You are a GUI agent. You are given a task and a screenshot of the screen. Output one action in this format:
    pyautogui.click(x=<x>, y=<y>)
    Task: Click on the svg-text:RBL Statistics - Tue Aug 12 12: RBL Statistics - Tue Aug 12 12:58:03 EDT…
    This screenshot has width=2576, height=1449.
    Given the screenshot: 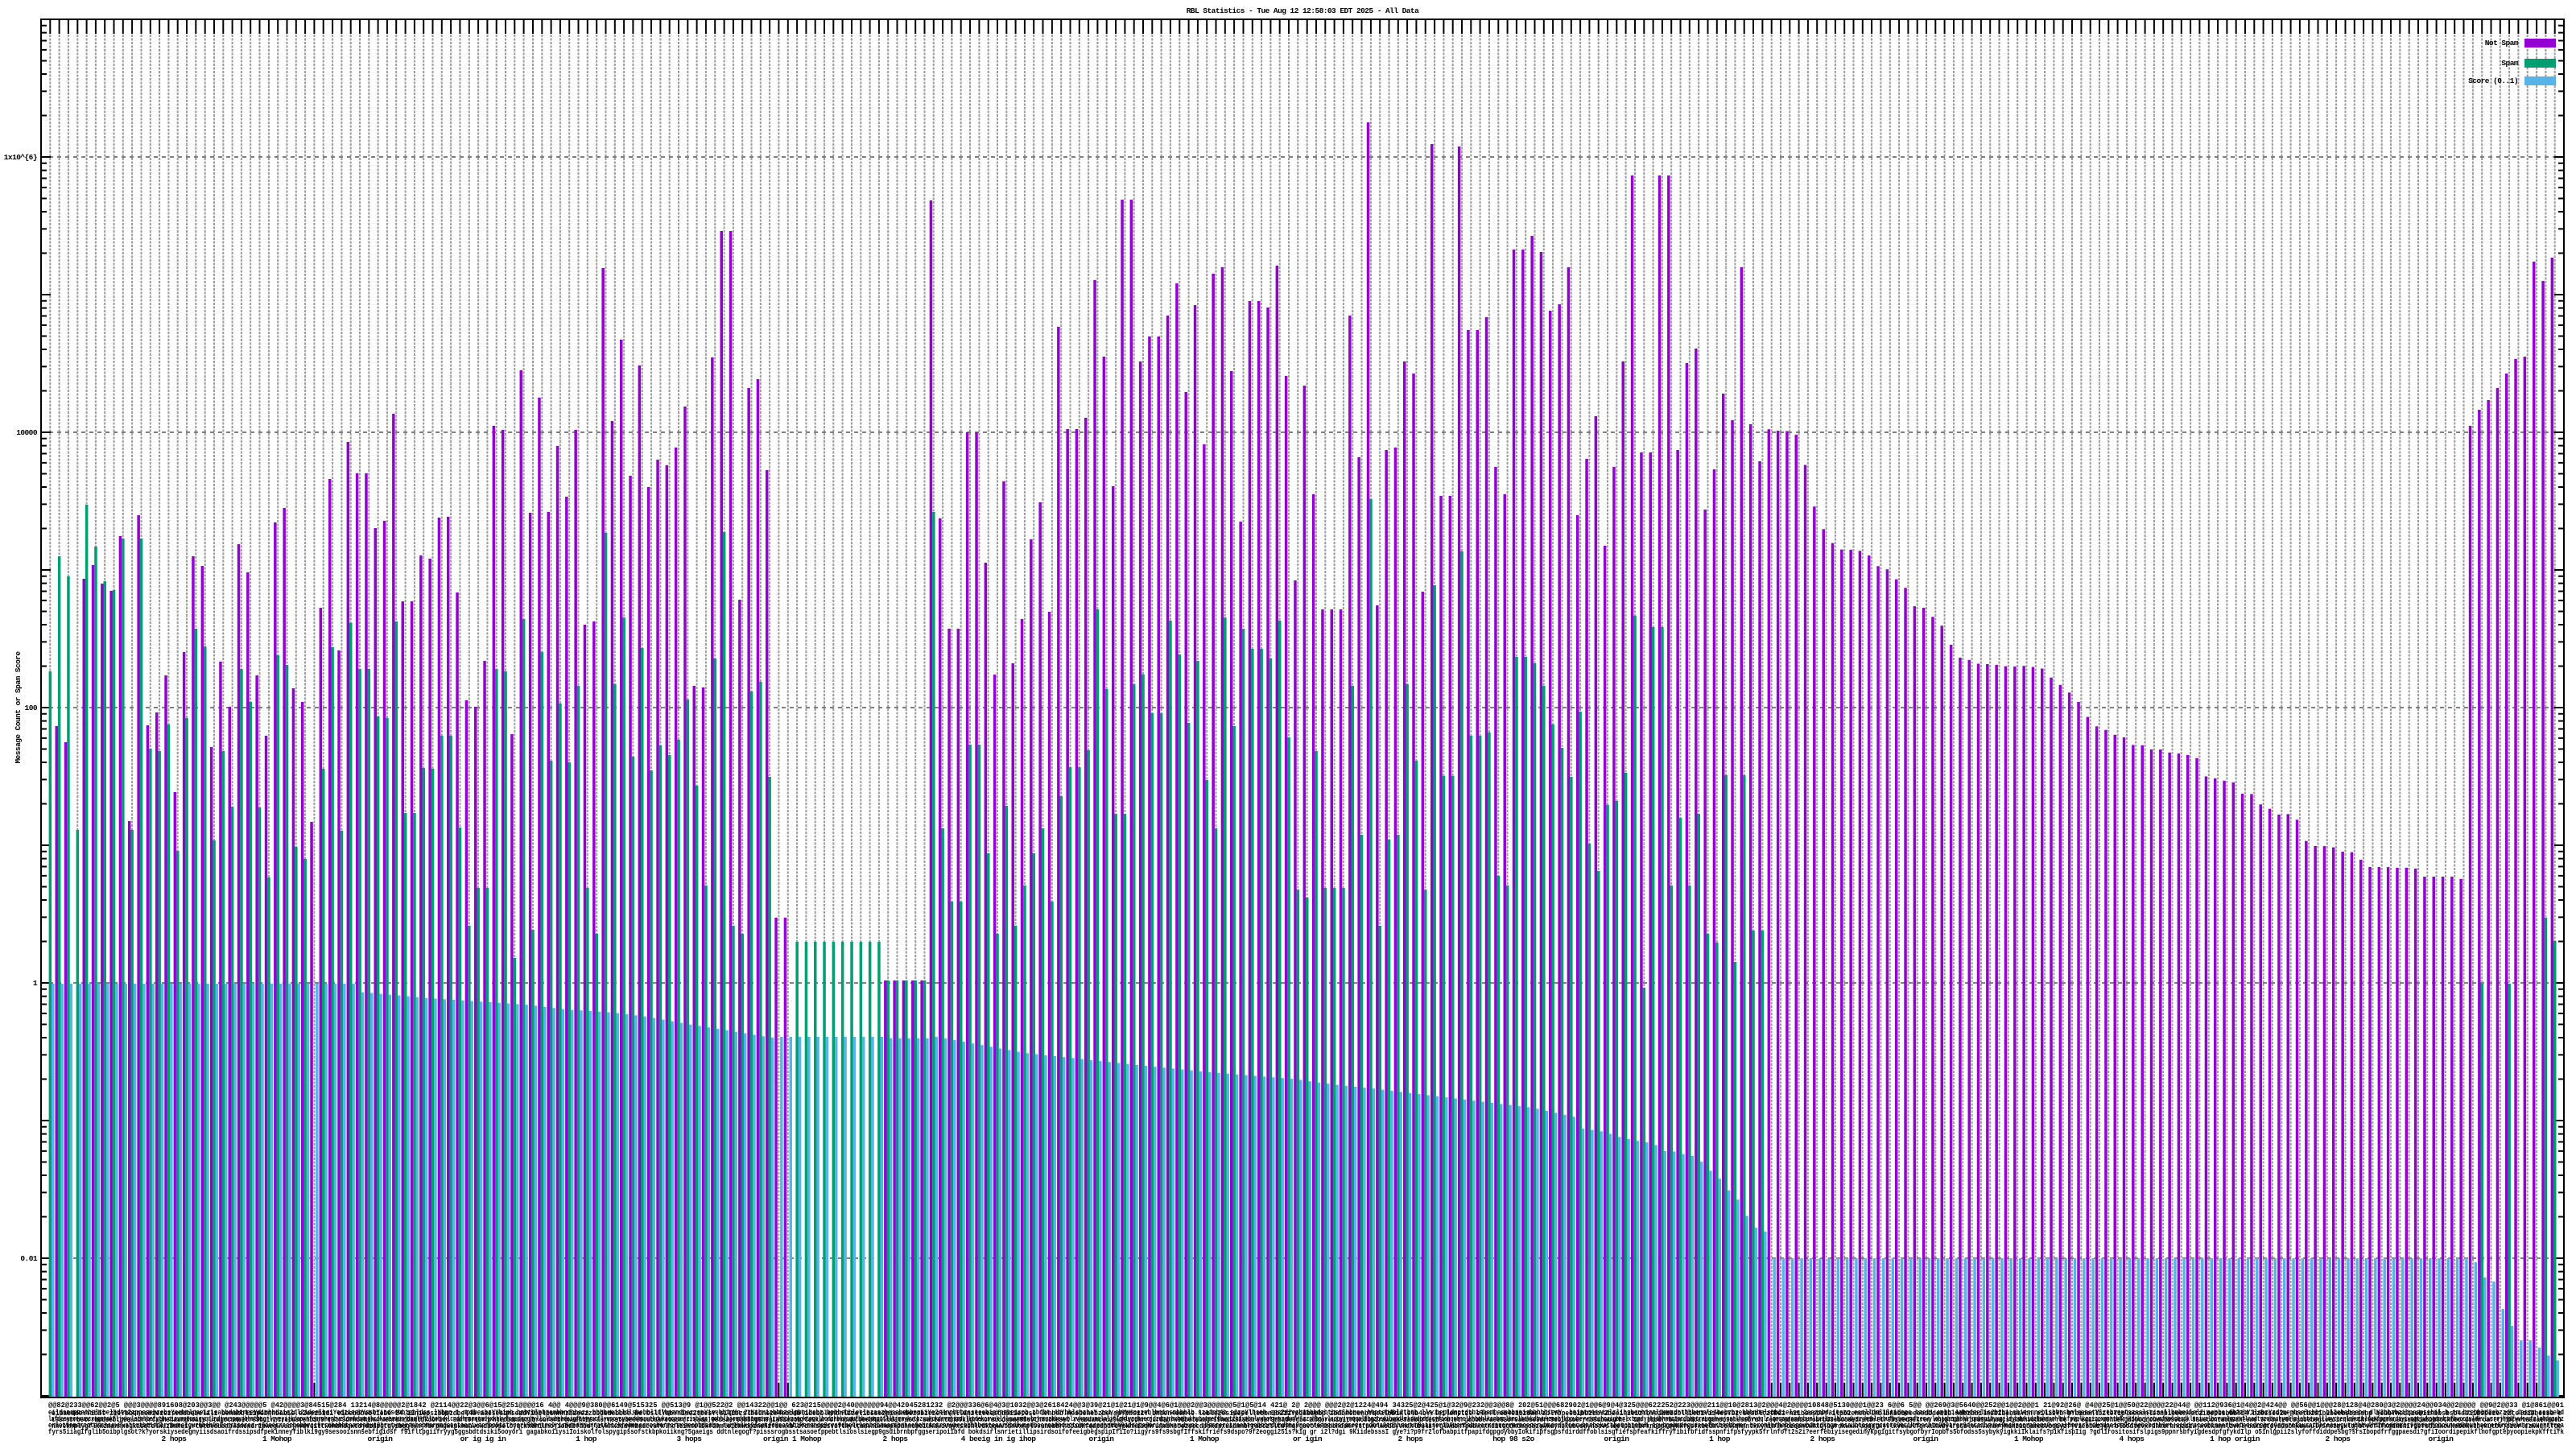 What is the action you would take?
    pyautogui.click(x=1303, y=10)
    